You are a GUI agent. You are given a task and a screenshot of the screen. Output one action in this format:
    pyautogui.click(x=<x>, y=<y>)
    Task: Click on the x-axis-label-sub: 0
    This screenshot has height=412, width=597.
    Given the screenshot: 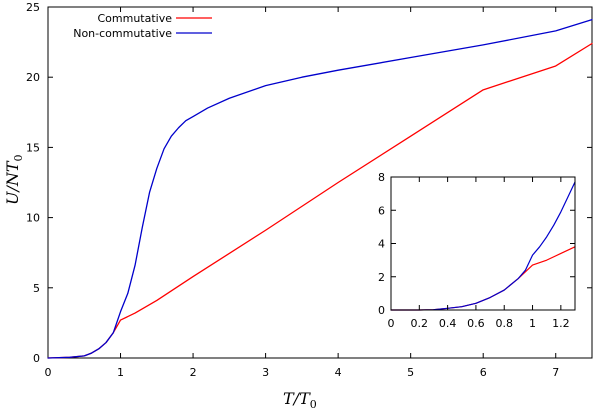 What is the action you would take?
    pyautogui.click(x=313, y=404)
    